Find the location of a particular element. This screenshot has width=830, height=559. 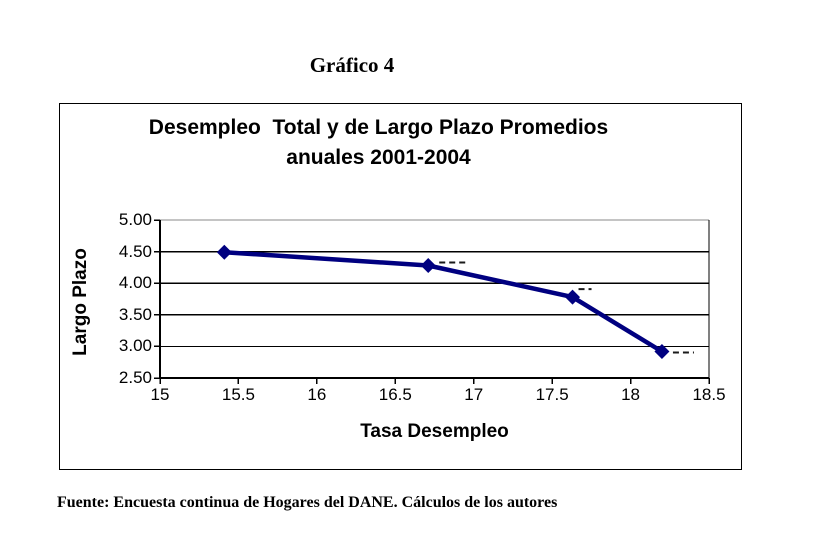

chart-title-line2: anuales 2001-2004 is located at coordinates (378, 157).